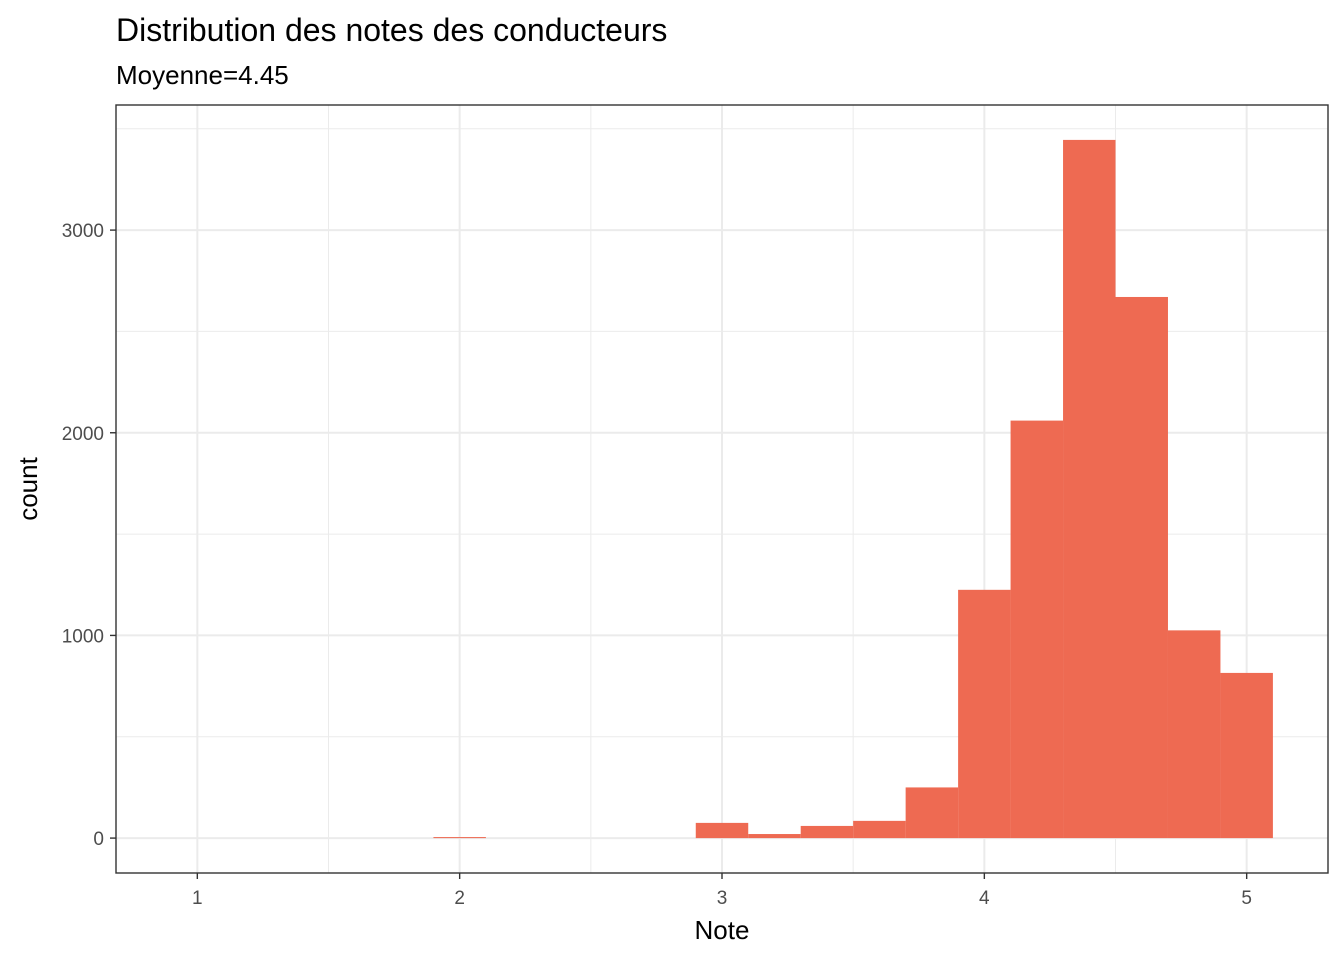 Image resolution: width=1344 pixels, height=960 pixels. Describe the element at coordinates (984, 898) in the screenshot. I see `x-tick-label: 4` at that location.